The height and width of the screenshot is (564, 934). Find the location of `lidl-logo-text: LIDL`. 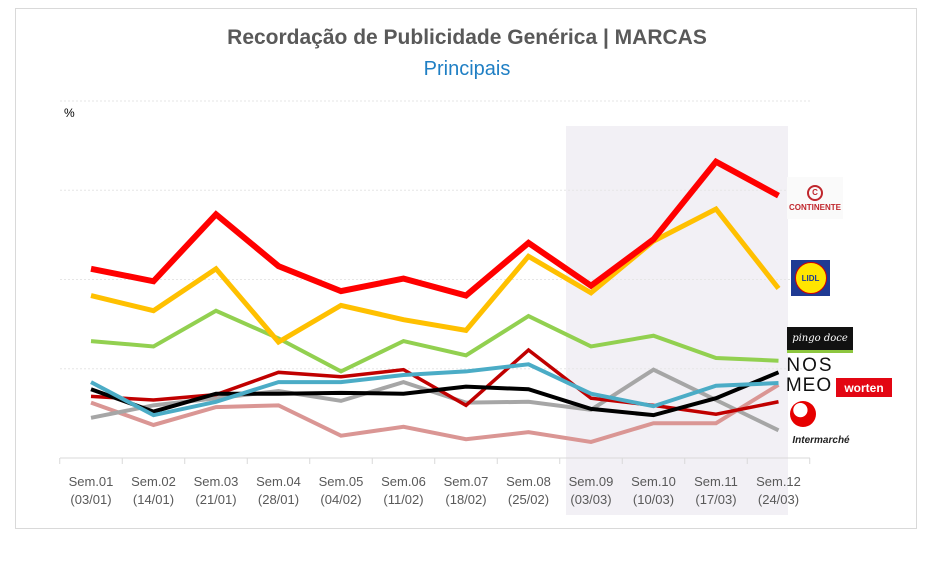

lidl-logo-text: LIDL is located at coordinates (810, 278).